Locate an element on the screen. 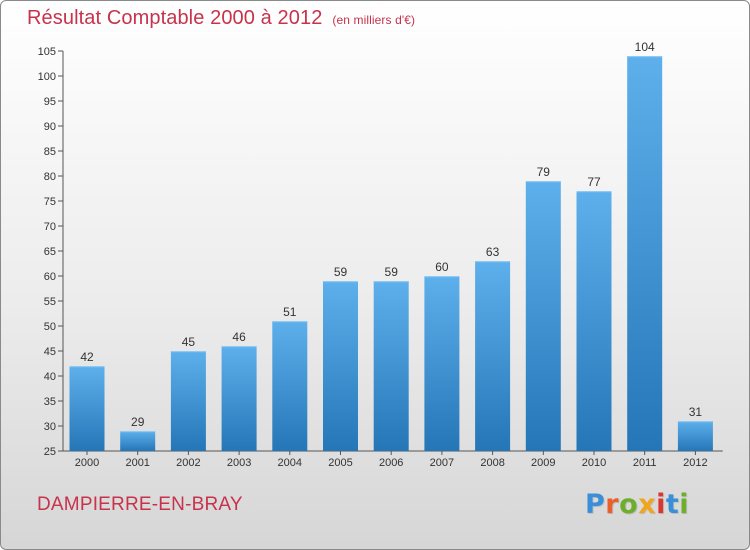  data-label: 29 is located at coordinates (138, 422).